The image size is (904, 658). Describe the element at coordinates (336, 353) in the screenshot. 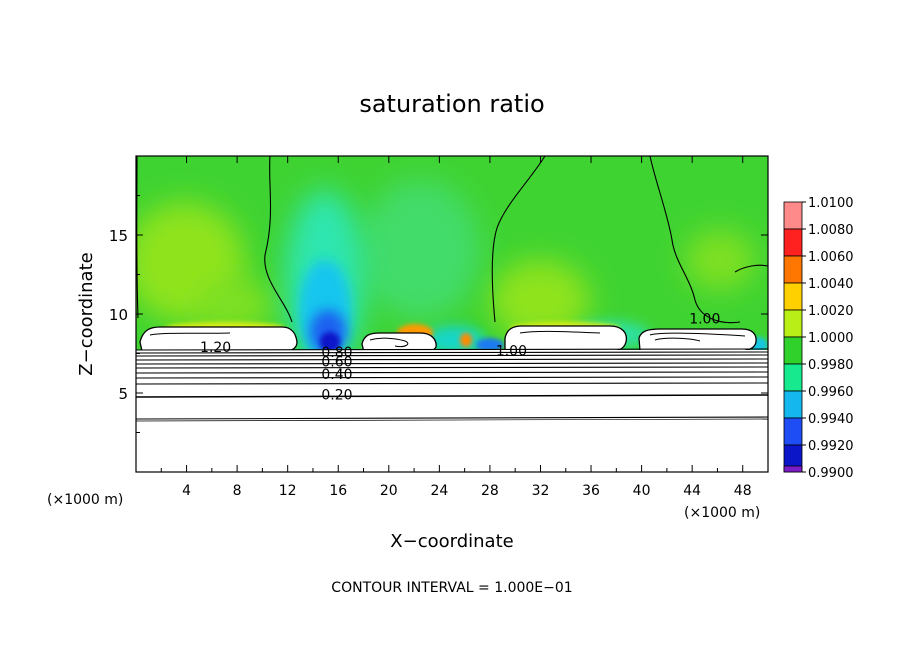

I see `contour-label: 0.80` at that location.